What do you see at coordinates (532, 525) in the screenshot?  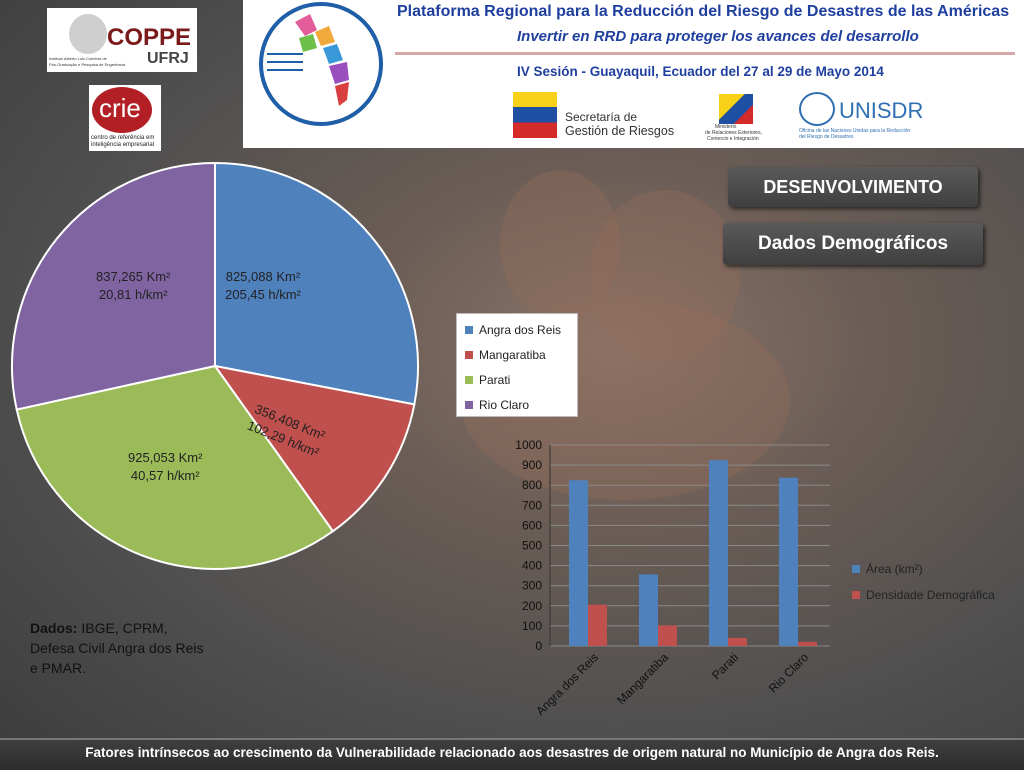 I see `y-tick-label: 600` at bounding box center [532, 525].